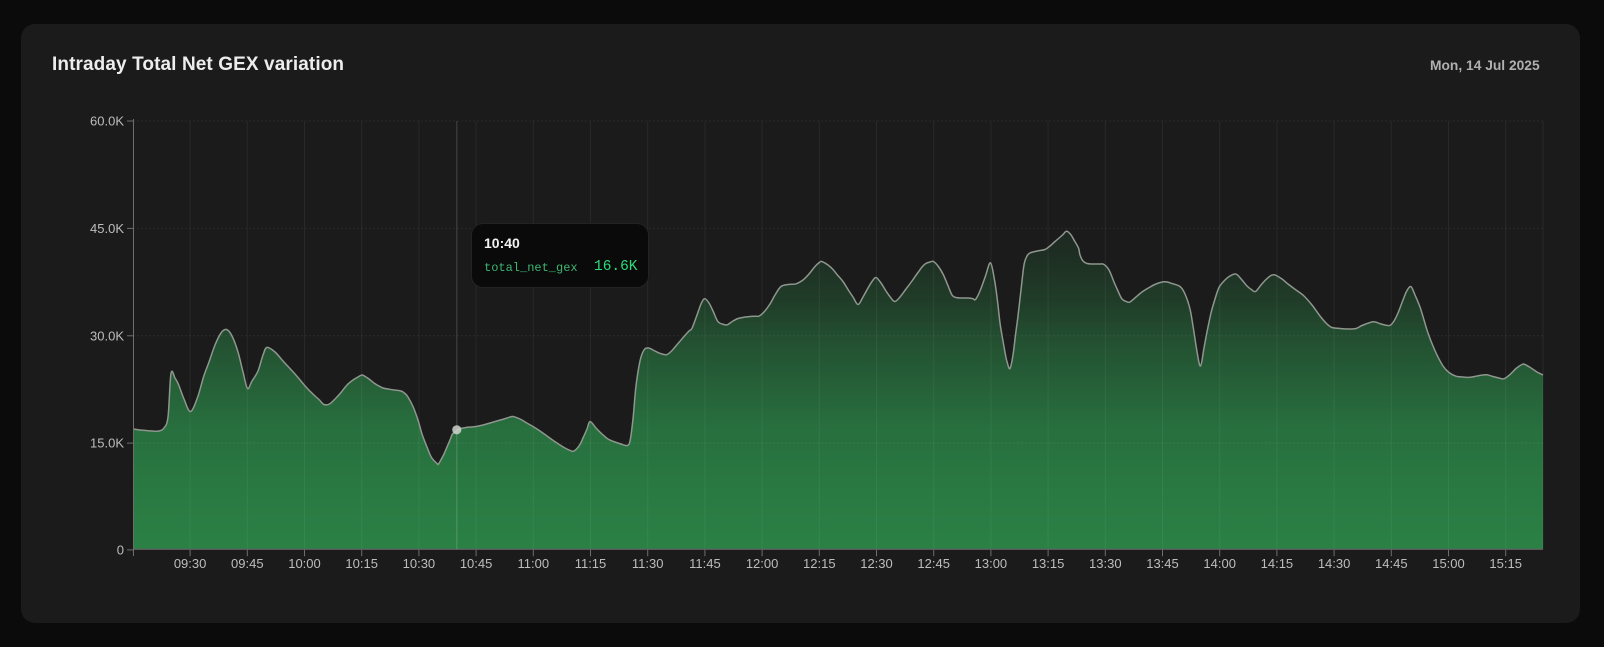 The image size is (1604, 647). What do you see at coordinates (107, 443) in the screenshot?
I see `svg-text: 15.0K` at bounding box center [107, 443].